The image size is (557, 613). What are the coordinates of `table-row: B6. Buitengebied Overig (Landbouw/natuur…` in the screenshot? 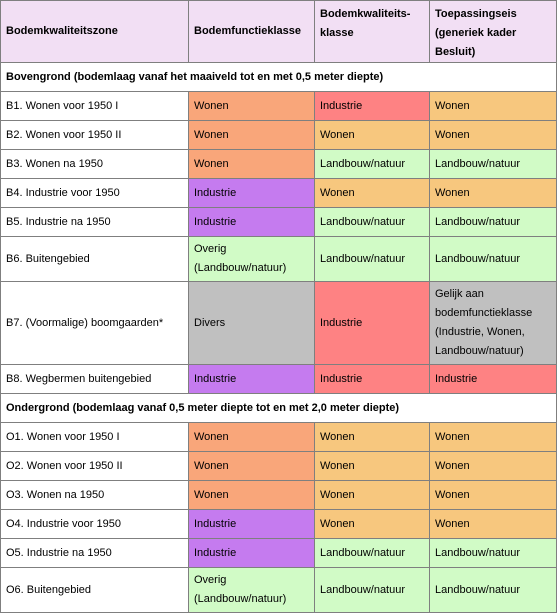 It's located at (278, 259).